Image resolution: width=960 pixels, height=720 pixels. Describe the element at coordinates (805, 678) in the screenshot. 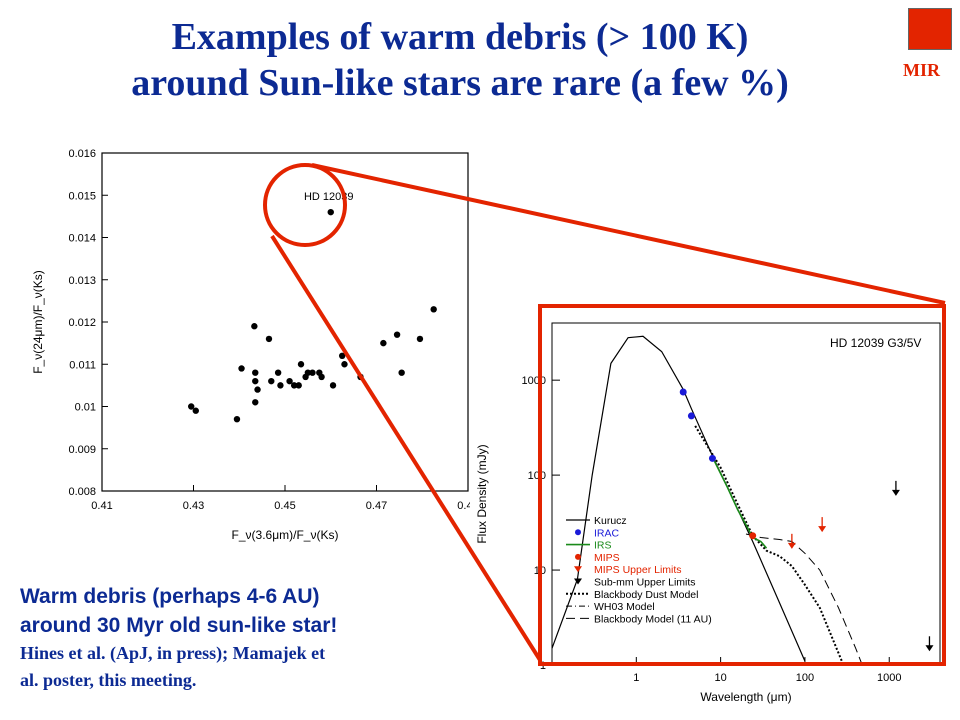

I see `sed-x-tick-label: 100` at that location.